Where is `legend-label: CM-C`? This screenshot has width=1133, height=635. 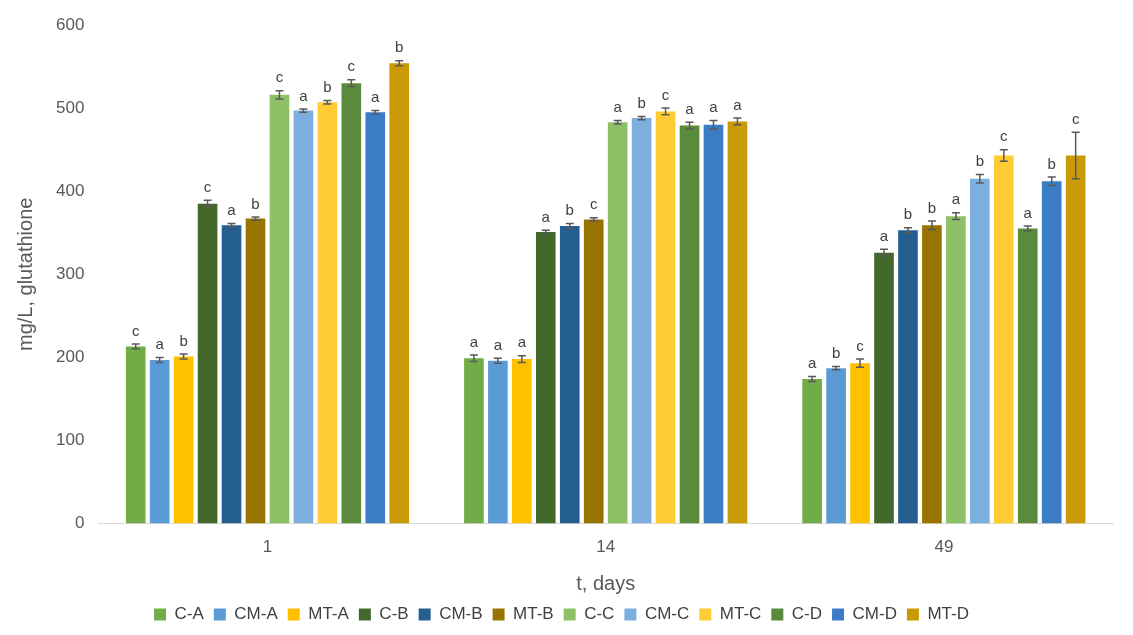
legend-label: CM-C is located at coordinates (667, 614).